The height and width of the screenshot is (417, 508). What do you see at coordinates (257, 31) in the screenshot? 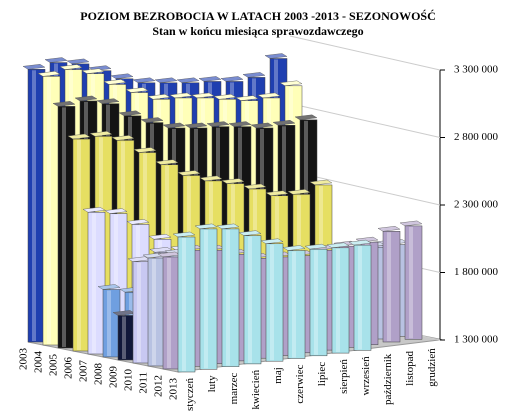
I see `chart-subtitle: Stan w końcu miesiąca sprawozdawczego` at bounding box center [257, 31].